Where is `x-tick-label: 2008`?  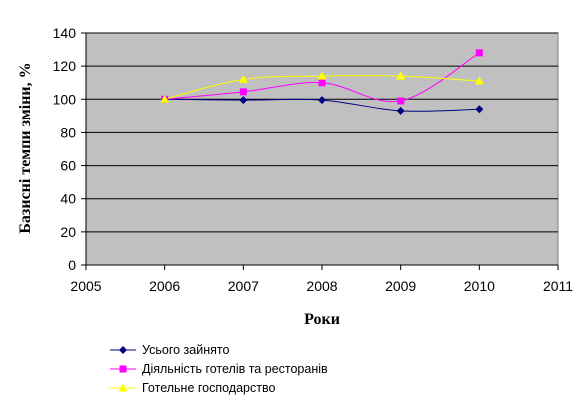
x-tick-label: 2008 is located at coordinates (321, 286).